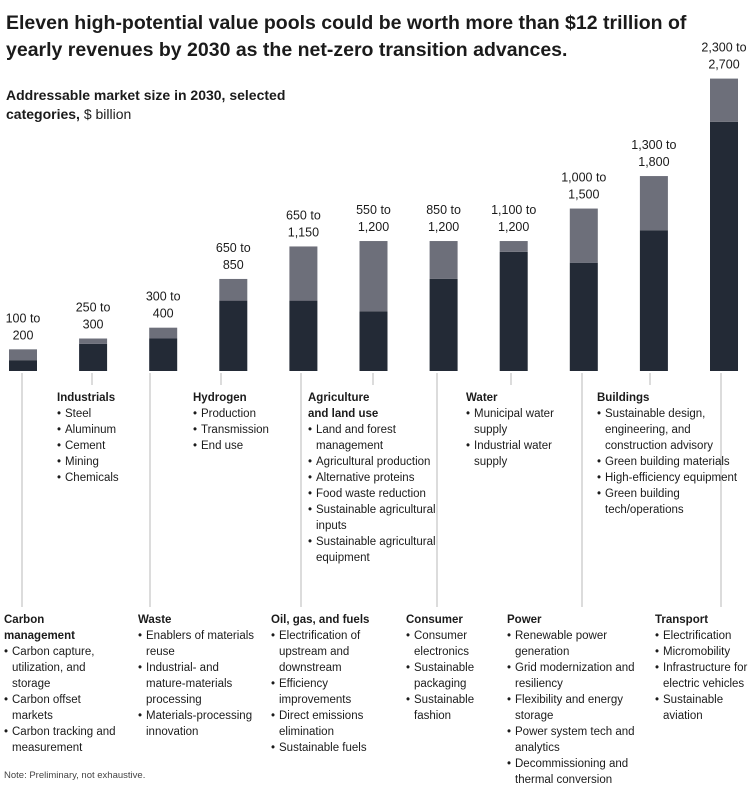 Image resolution: width=752 pixels, height=796 pixels. Describe the element at coordinates (723, 65) in the screenshot. I see `value-label-transport: 2,700` at that location.